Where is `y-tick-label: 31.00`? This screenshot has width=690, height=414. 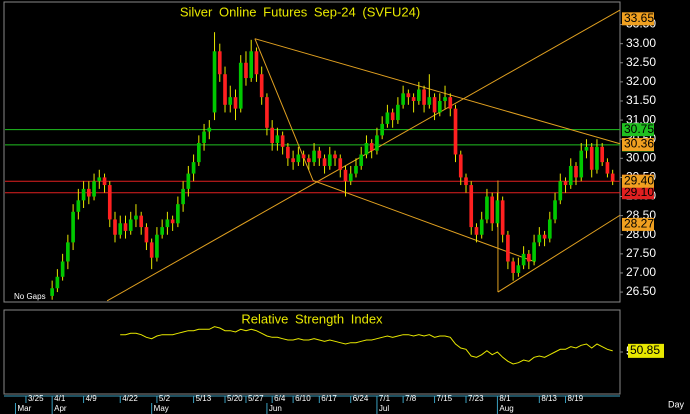 y-tick-label: 31.00 is located at coordinates (641, 119).